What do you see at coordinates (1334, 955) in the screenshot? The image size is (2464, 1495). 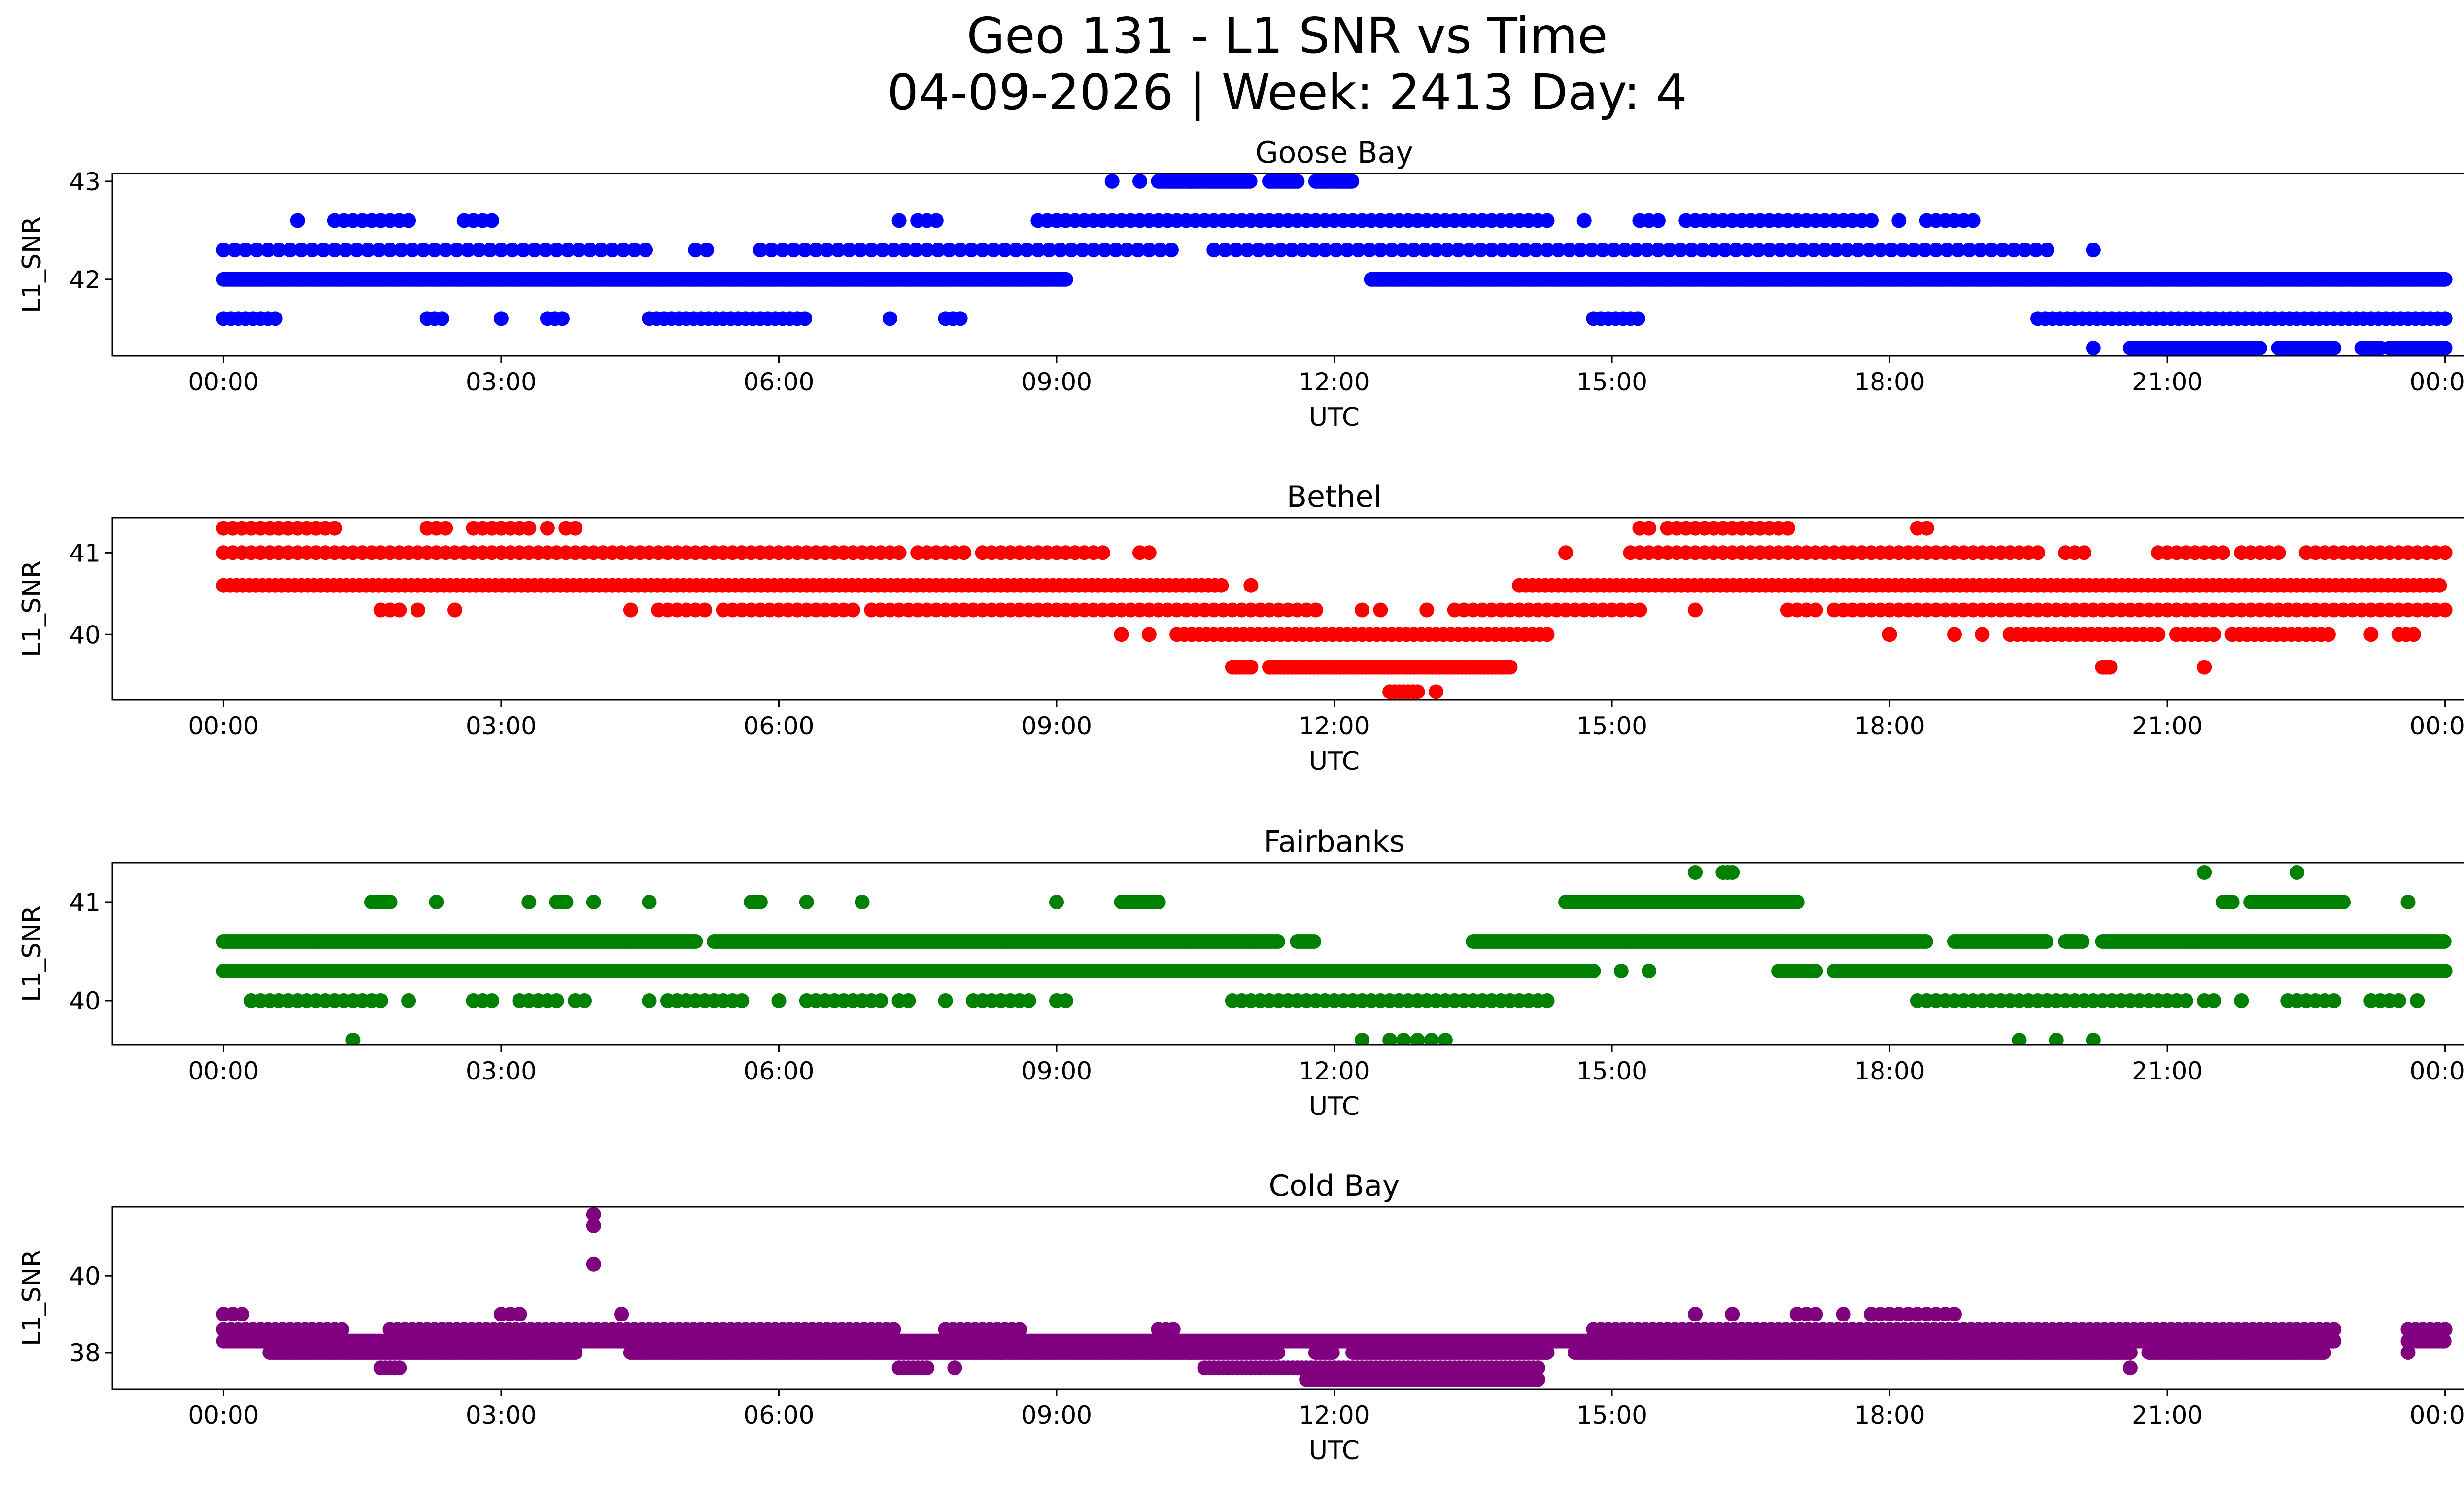 I see `scatter-points` at bounding box center [1334, 955].